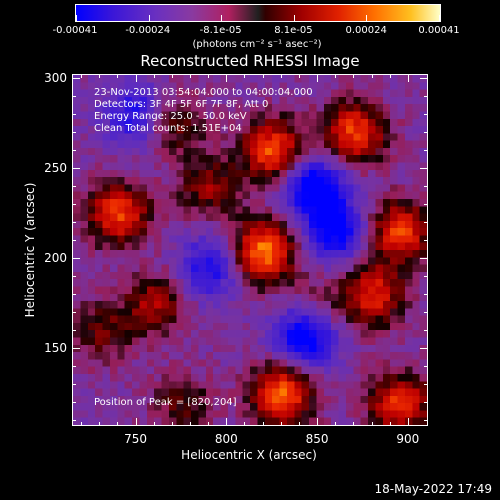 The height and width of the screenshot is (500, 500). I want to click on colorbar-tick-label: 0.00024, so click(366, 30).